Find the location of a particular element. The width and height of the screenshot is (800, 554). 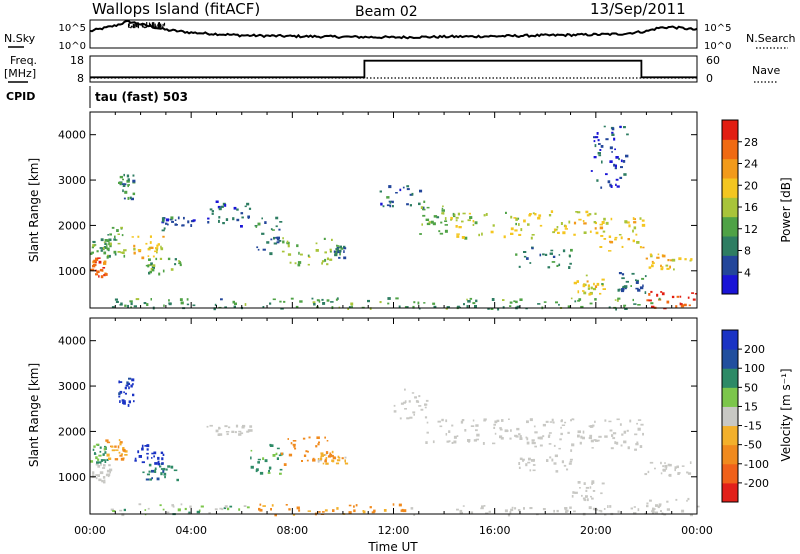

frequency-line is located at coordinates (393, 69).